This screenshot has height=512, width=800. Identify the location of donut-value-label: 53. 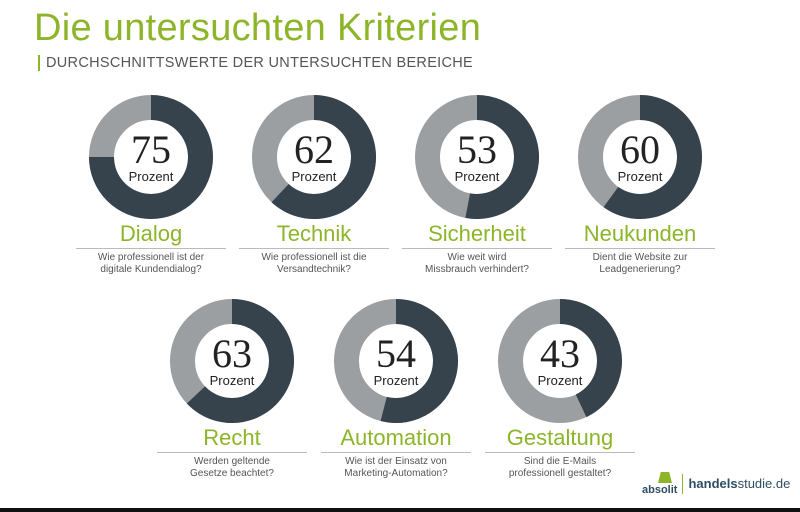
(477, 149).